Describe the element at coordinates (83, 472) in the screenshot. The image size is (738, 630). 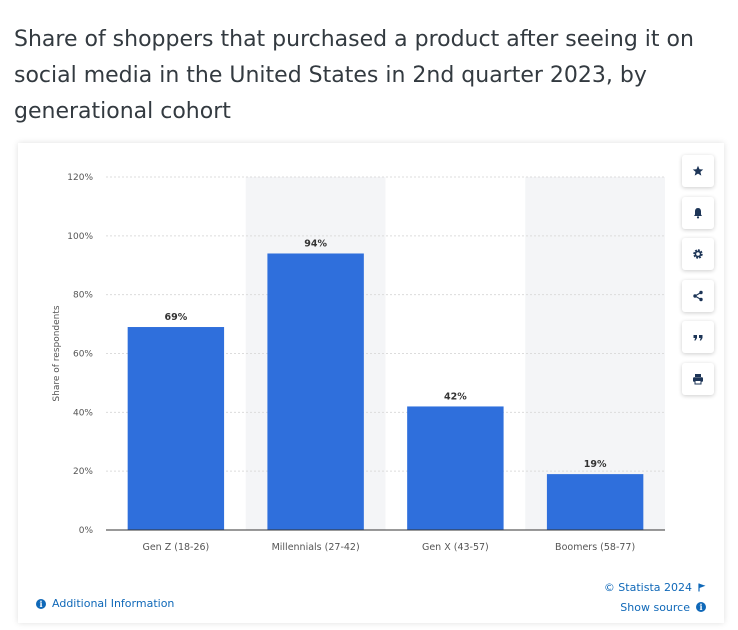
I see `y-tick-label: 20%` at that location.